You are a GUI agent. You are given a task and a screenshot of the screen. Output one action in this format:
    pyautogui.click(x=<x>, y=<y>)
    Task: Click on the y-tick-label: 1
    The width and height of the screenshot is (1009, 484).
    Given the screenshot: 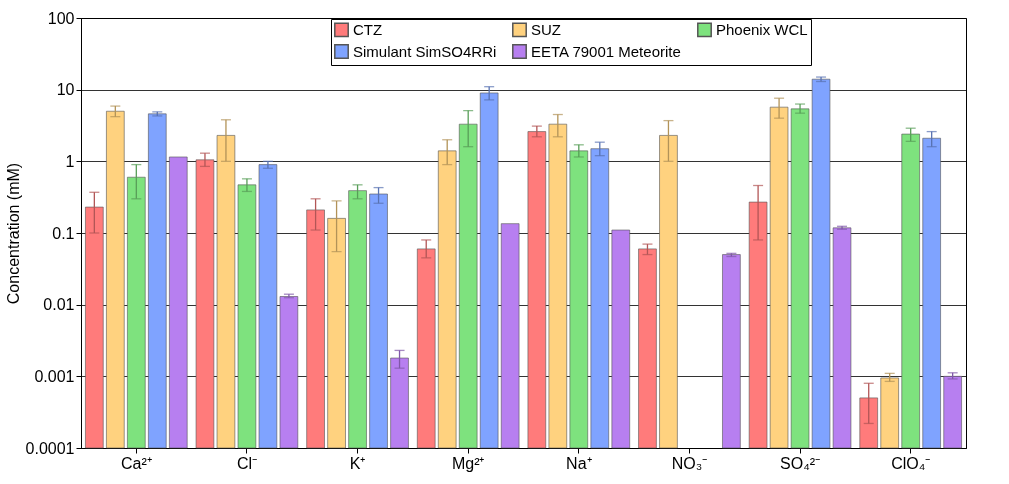 What is the action you would take?
    pyautogui.click(x=70, y=161)
    